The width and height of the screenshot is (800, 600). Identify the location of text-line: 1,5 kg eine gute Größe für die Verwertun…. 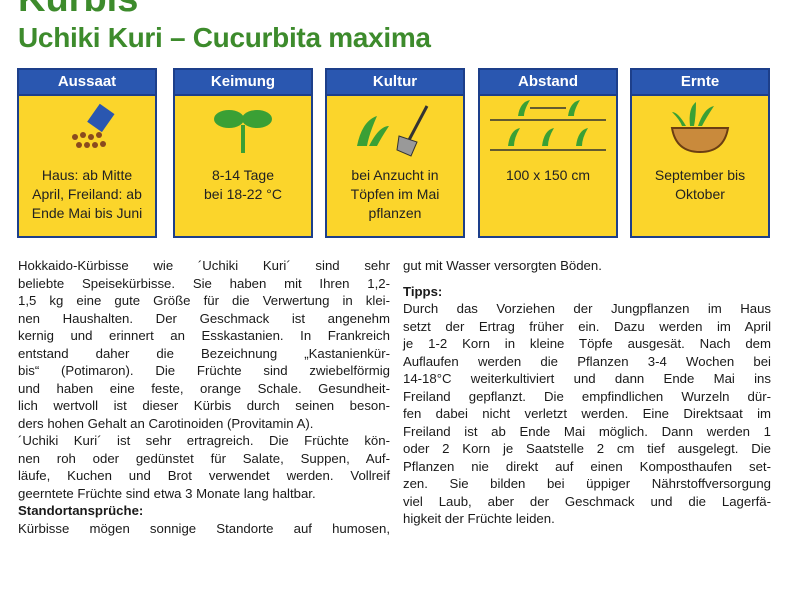
(204, 300).